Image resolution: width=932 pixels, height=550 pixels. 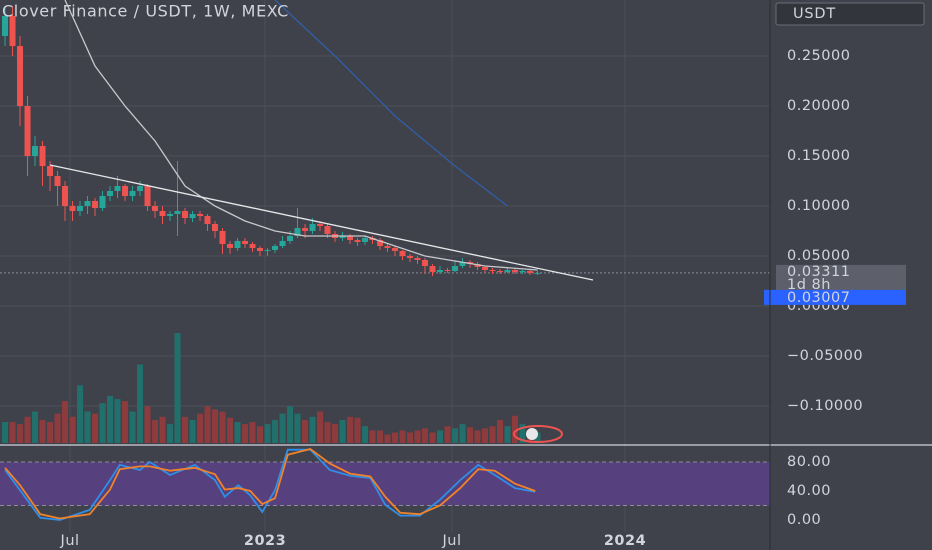 I want to click on stoch-line, so click(x=270, y=484).